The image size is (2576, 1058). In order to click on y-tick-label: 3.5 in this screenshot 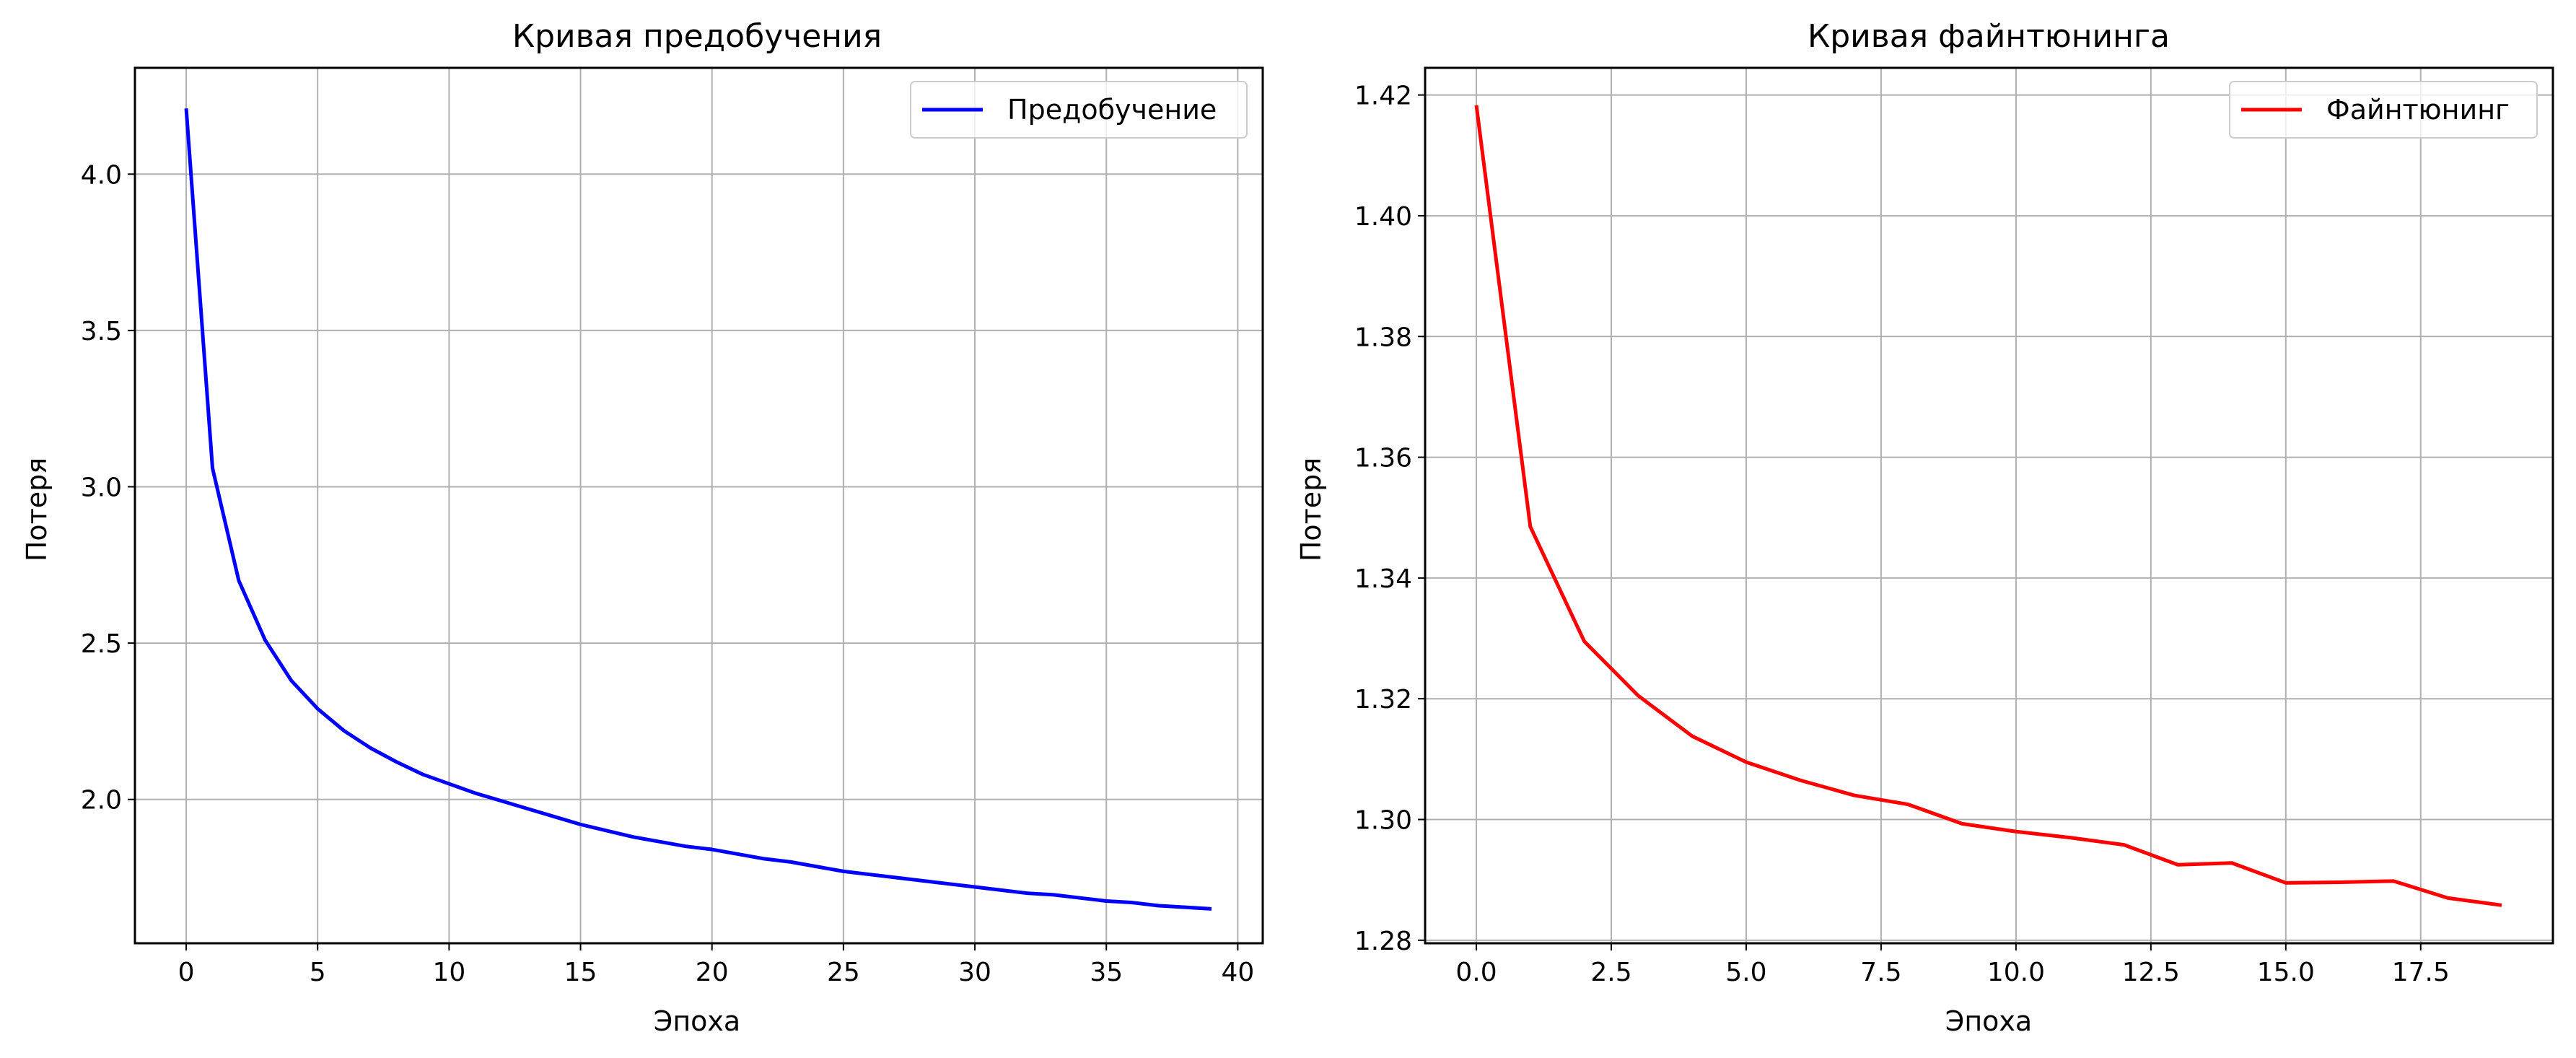, I will do `click(101, 331)`.